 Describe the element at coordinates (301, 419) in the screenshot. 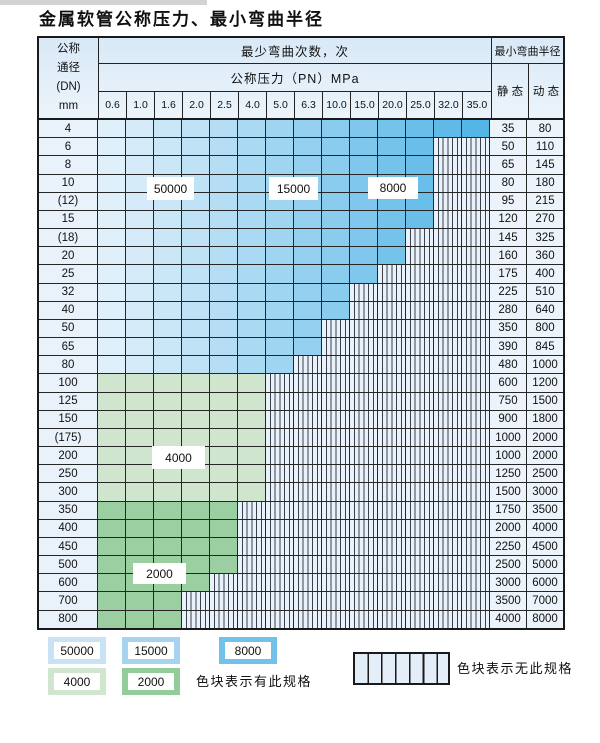

I see `table-row: 150 900 1800` at that location.